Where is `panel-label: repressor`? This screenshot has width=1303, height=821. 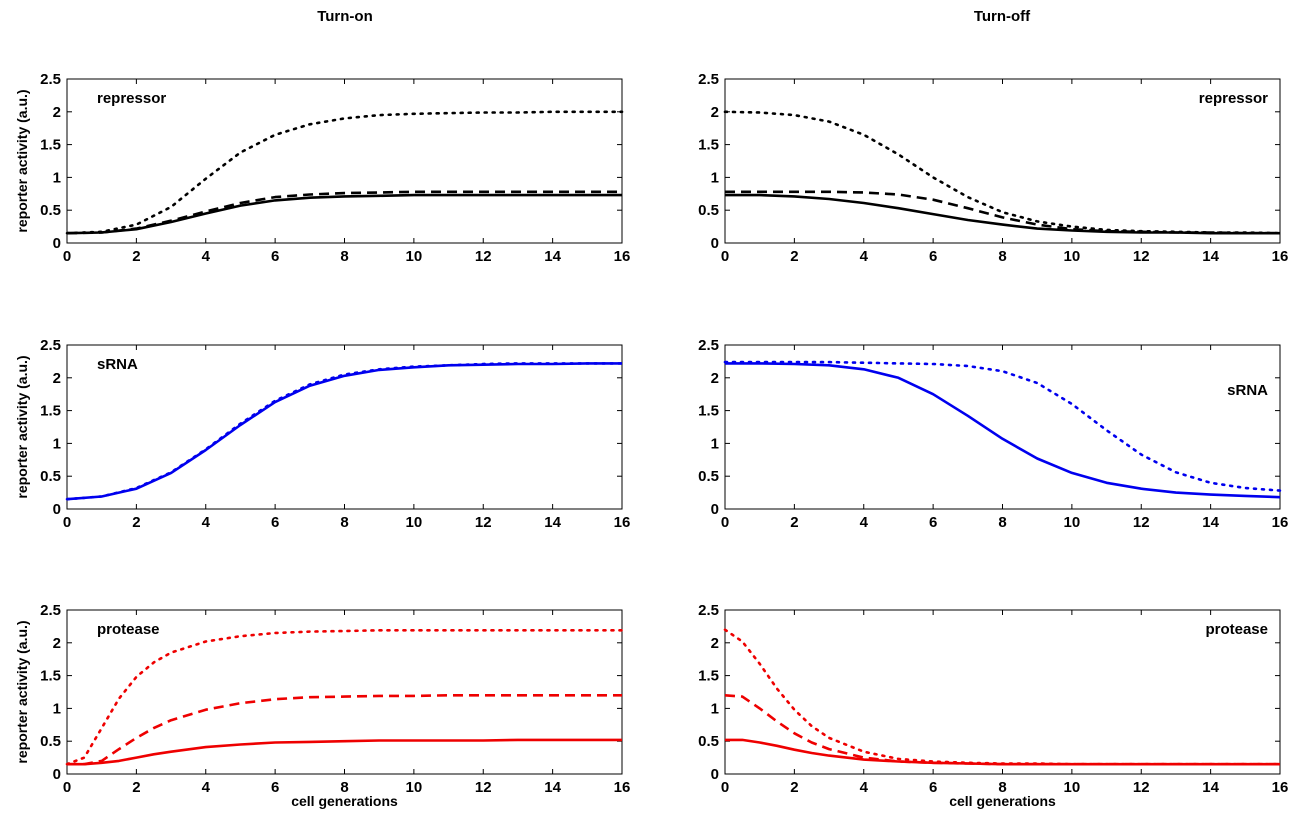 panel-label: repressor is located at coordinates (131, 98).